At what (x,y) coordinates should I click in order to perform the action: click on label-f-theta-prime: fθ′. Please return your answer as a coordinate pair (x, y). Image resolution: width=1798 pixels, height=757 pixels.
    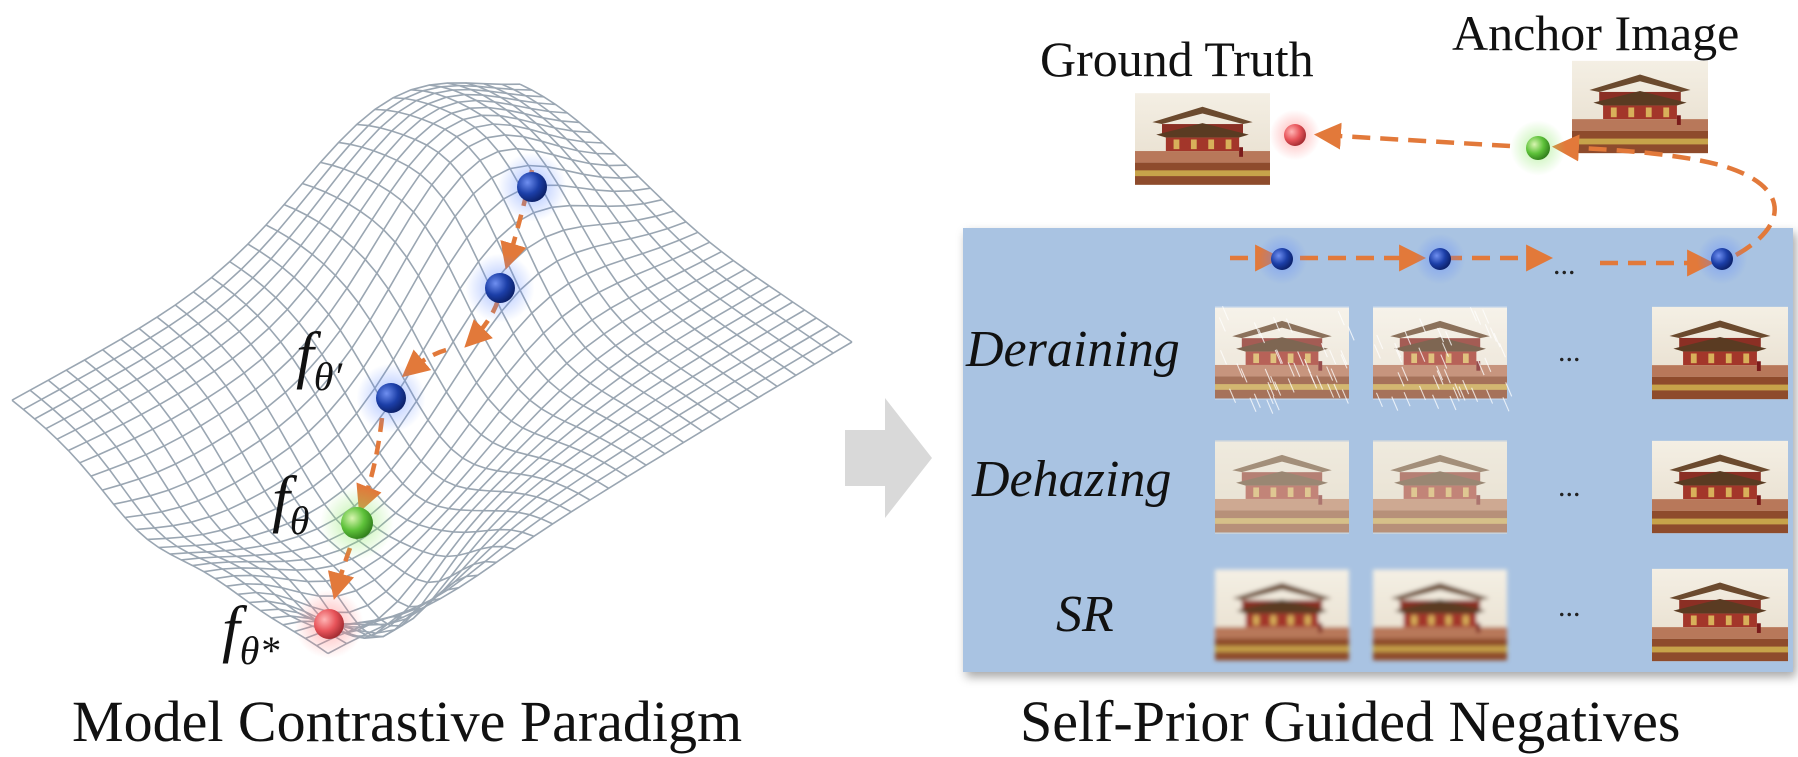
    Looking at the image, I should click on (319, 359).